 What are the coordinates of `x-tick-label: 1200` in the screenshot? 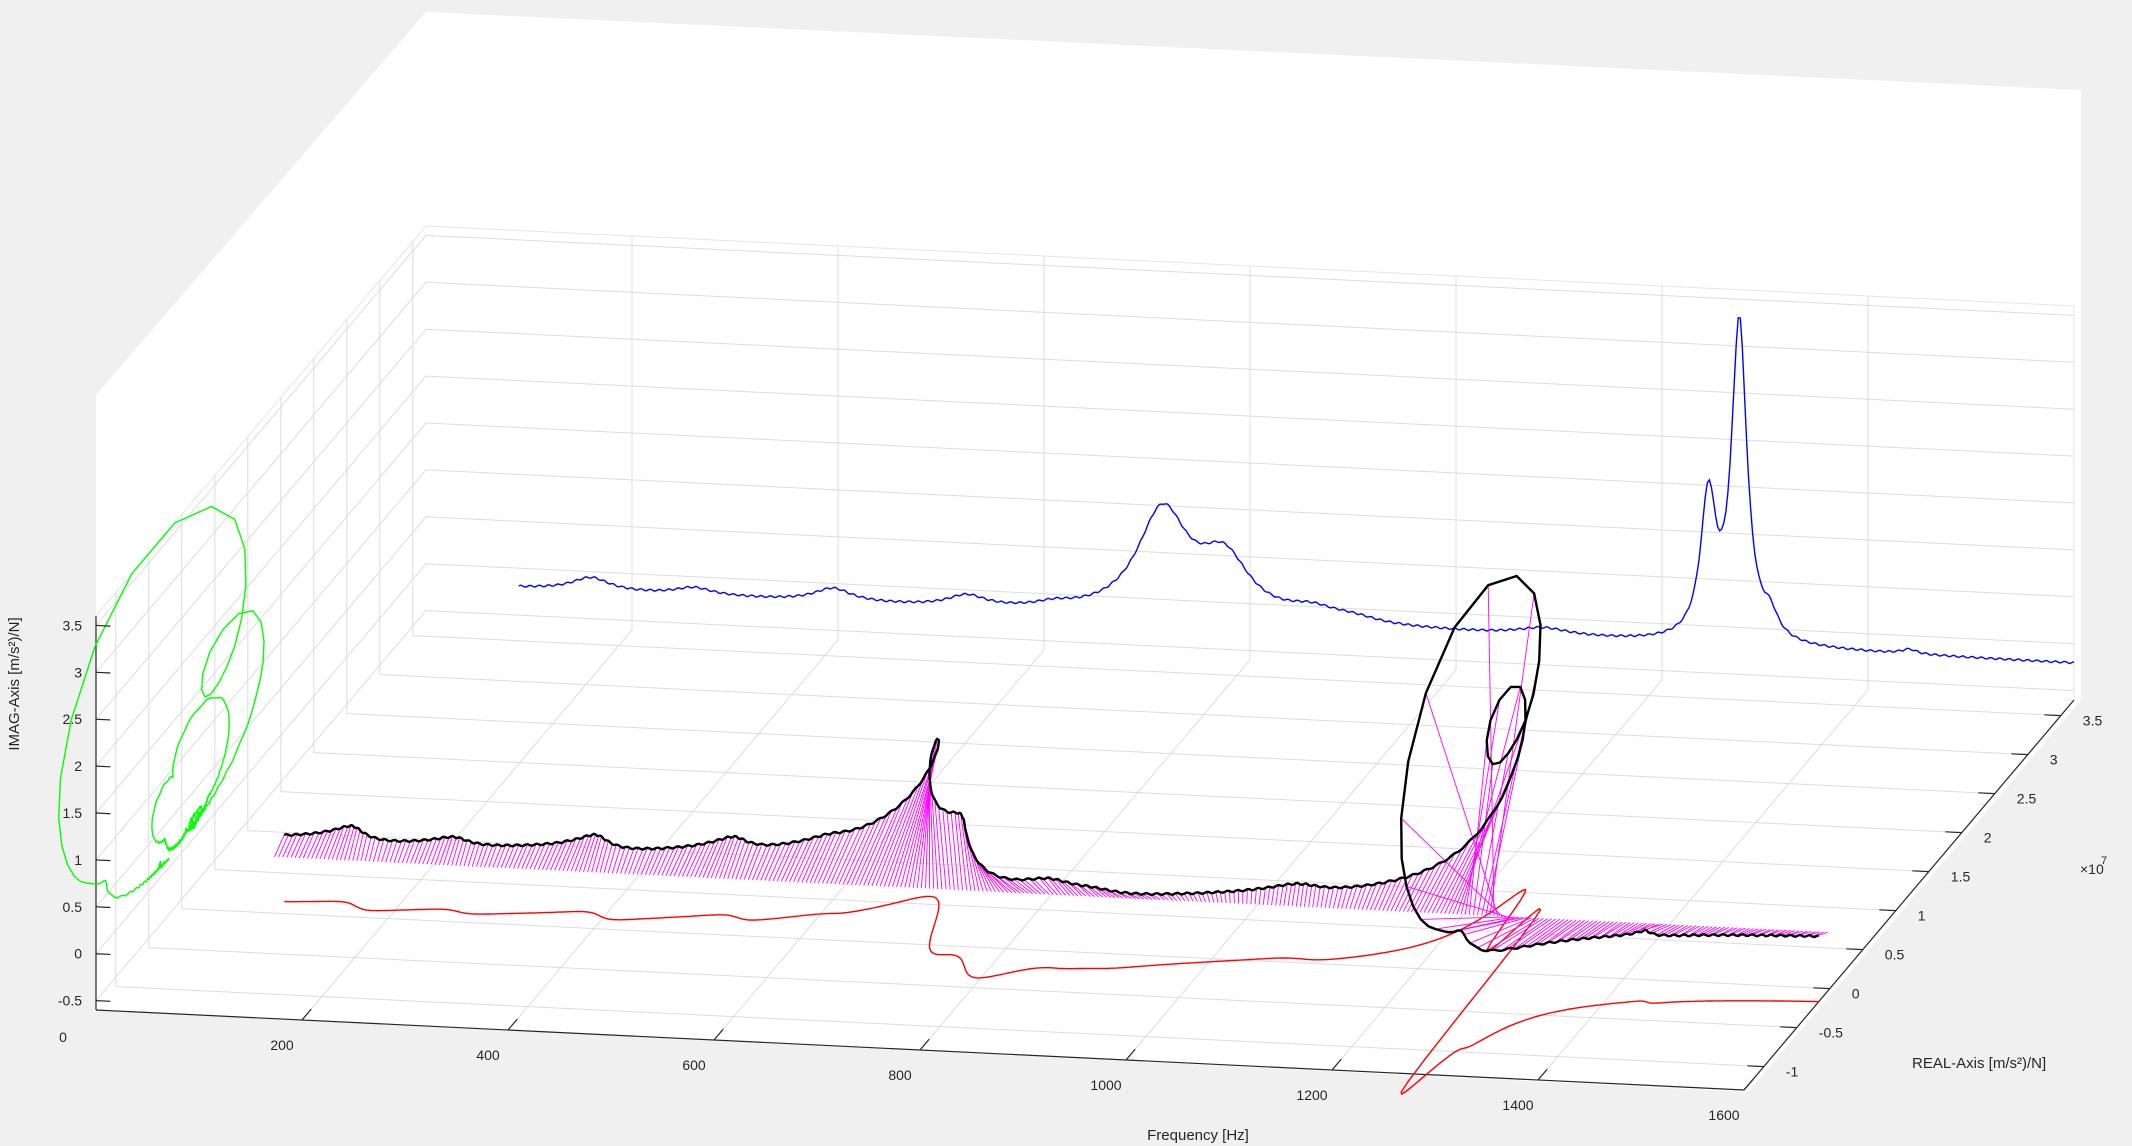 It's located at (1311, 1095).